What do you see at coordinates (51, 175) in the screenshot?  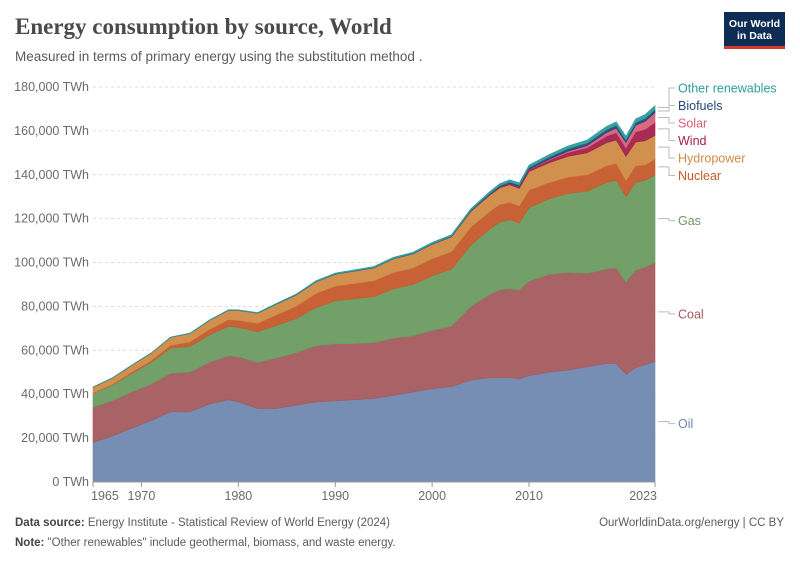 I see `y-tick-label-140000: 140,000 TWh` at bounding box center [51, 175].